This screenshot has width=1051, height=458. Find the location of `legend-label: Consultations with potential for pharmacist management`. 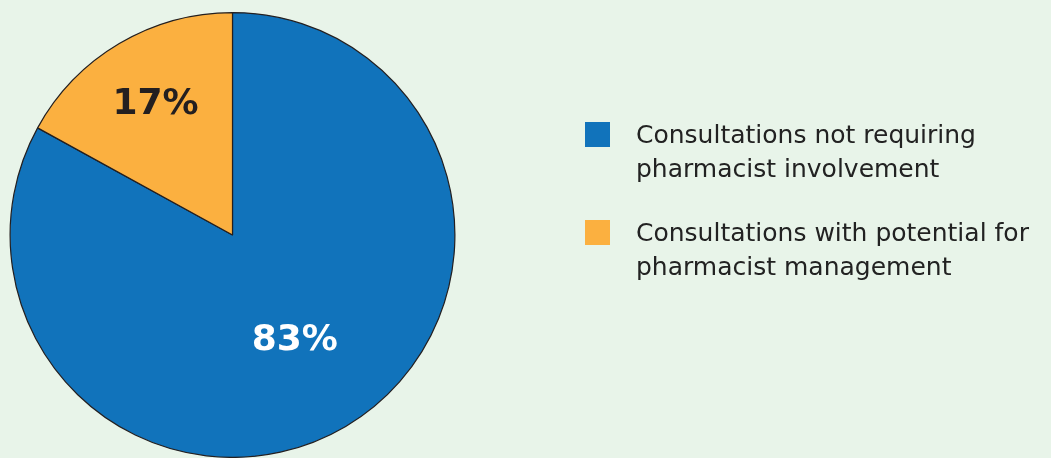

legend-label: Consultations with potential for pharmacist management is located at coordinates (833, 250).